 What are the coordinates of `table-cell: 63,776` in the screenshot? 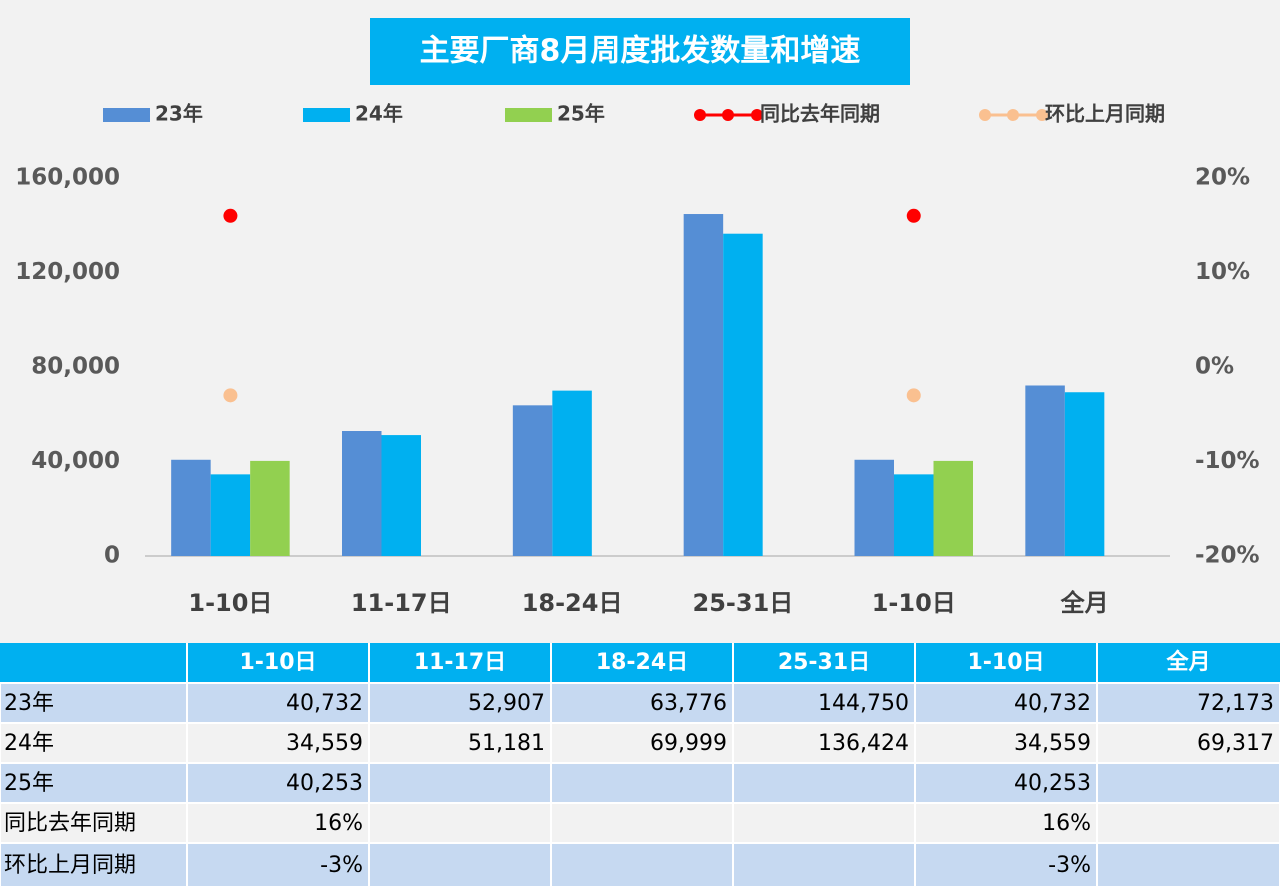 It's located at (688, 703).